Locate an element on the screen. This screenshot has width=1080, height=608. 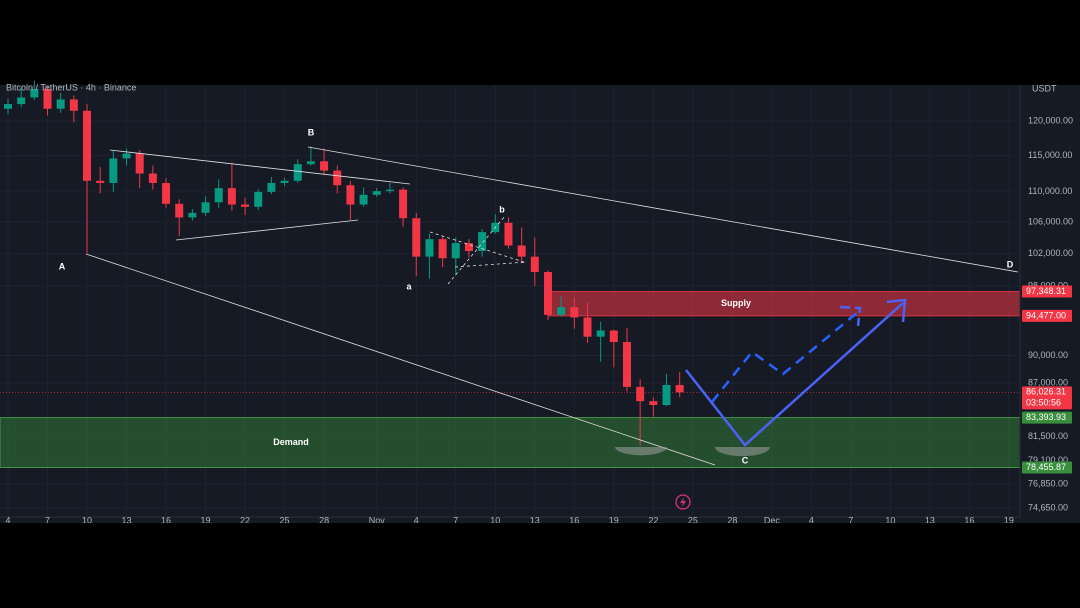
triangle-upper is located at coordinates (260, 167).